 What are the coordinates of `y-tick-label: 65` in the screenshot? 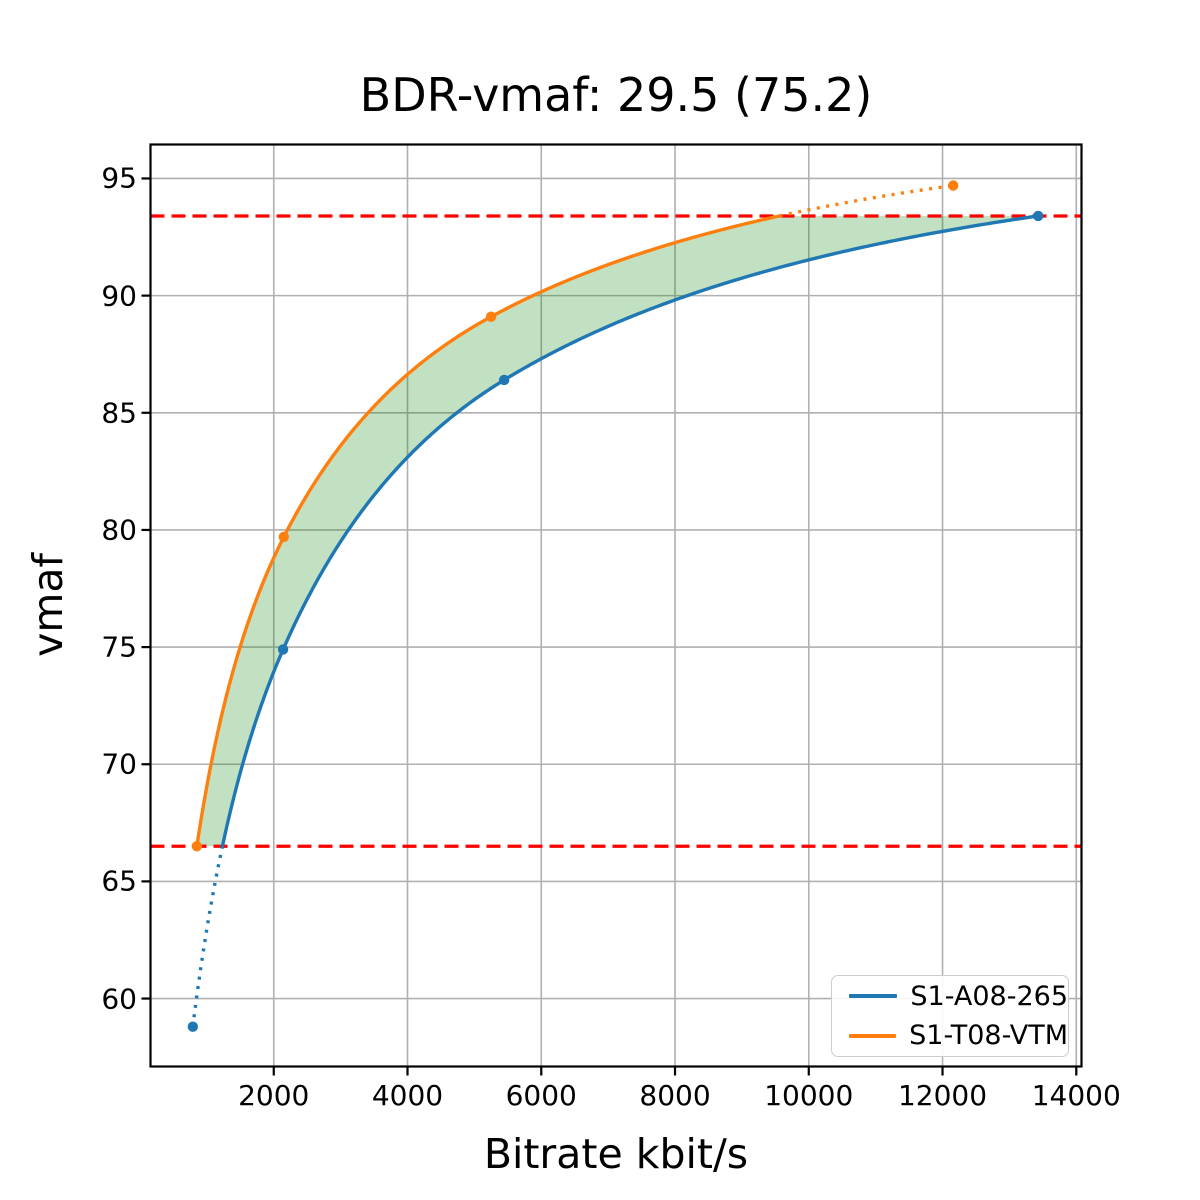 It's located at (119, 881).